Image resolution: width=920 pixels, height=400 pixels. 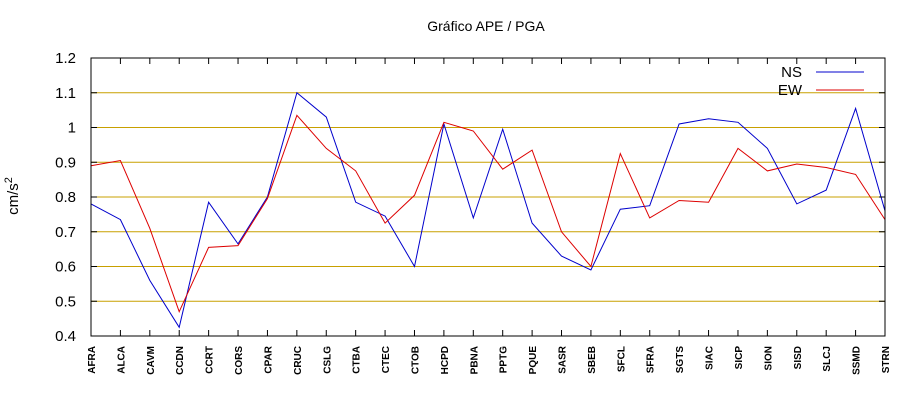 What do you see at coordinates (151, 360) in the screenshot?
I see `x-tick-label: CAVM` at bounding box center [151, 360].